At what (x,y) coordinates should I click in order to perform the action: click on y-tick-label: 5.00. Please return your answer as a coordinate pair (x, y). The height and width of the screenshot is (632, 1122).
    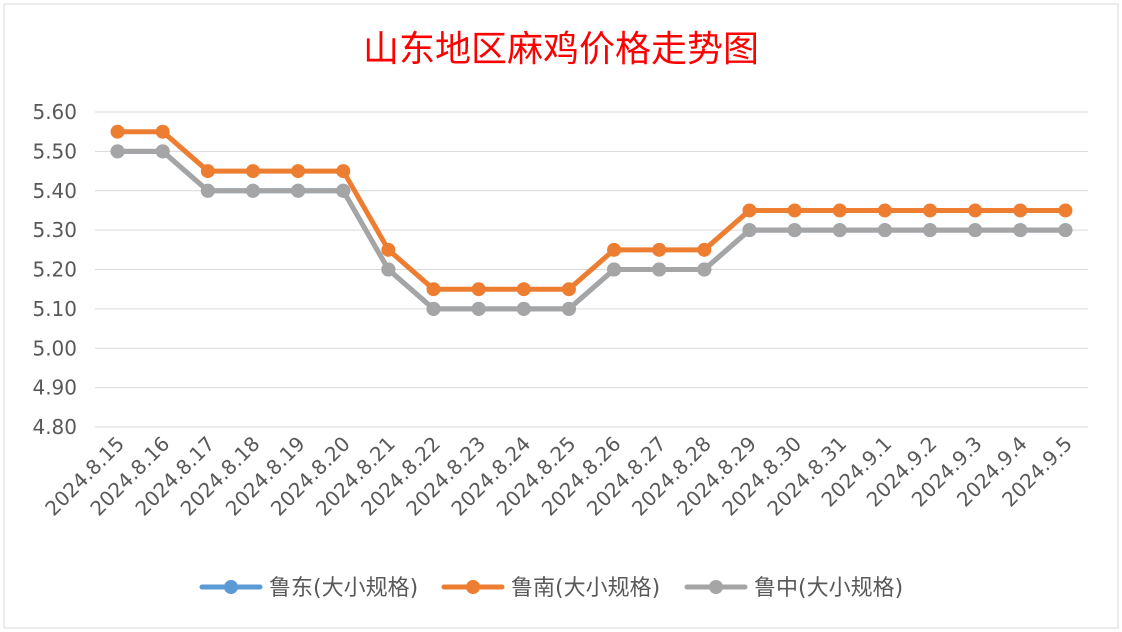
    Looking at the image, I should click on (54, 348).